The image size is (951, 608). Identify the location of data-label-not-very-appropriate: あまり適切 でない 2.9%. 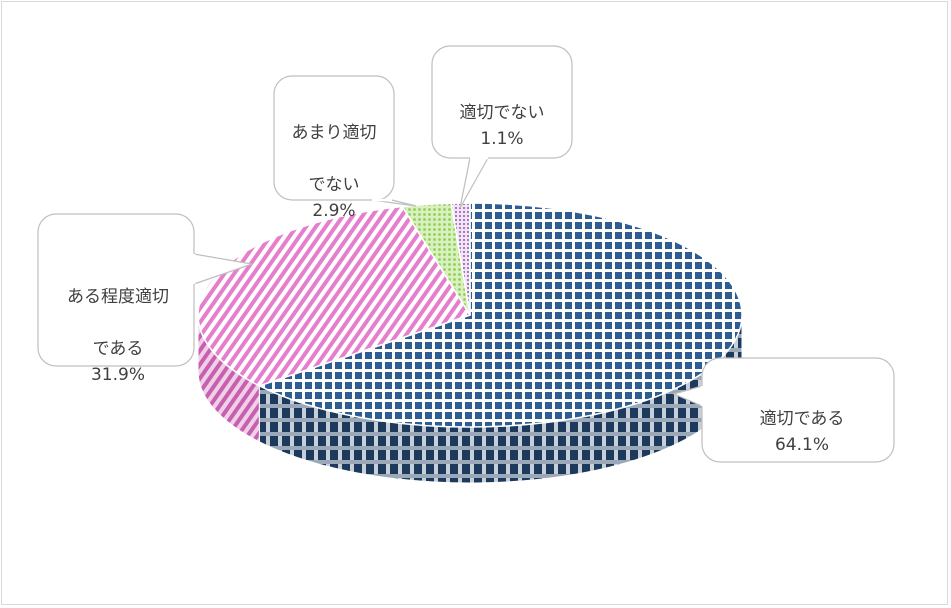
(334, 172).